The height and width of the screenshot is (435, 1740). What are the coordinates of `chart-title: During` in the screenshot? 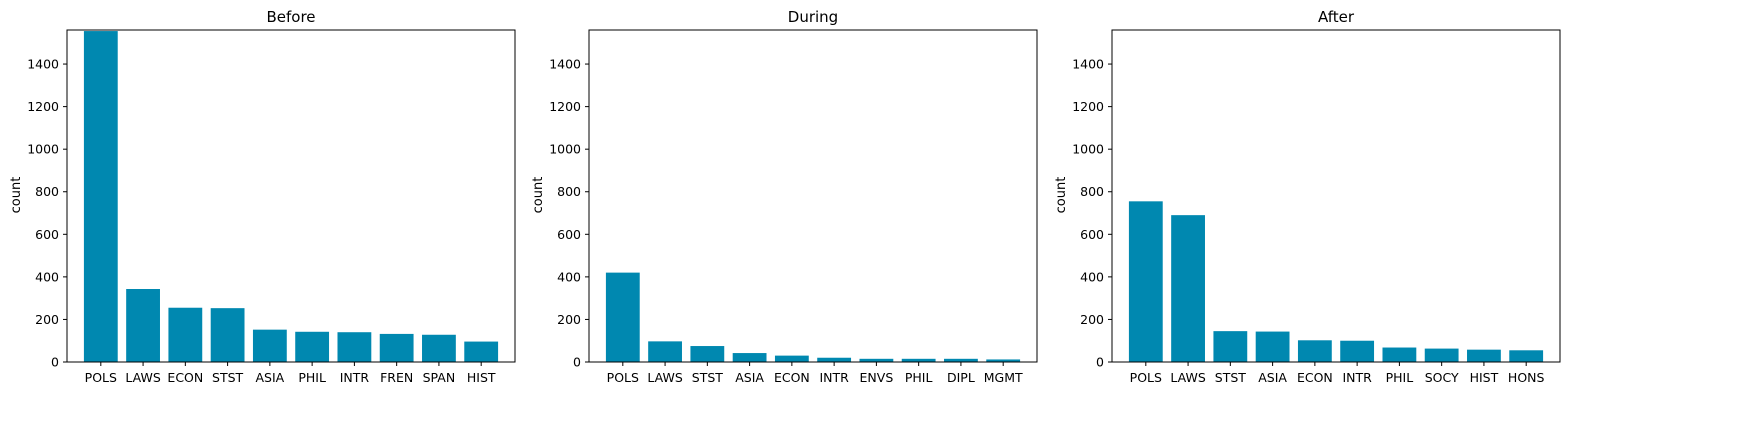 It's located at (813, 17).